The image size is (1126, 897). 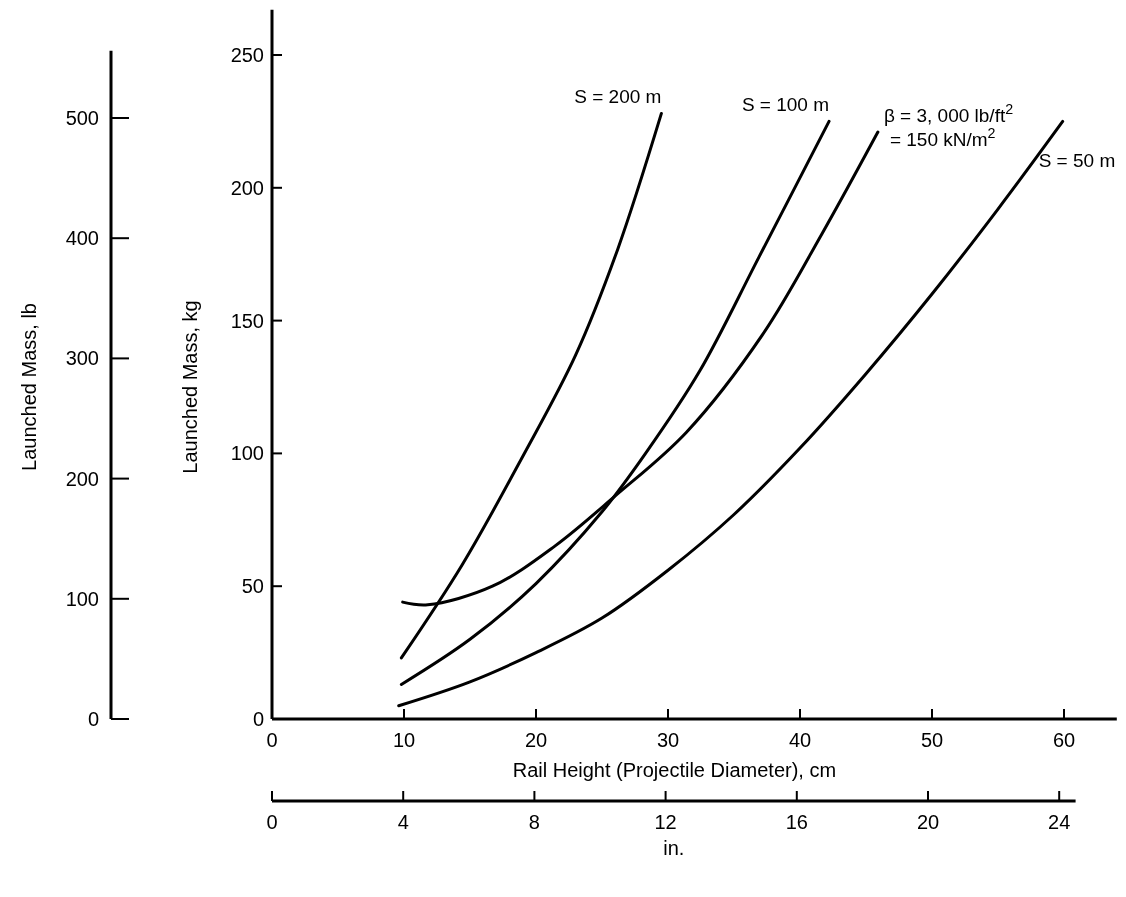 I want to click on y-axis-title: Launched Mass, kg, so click(x=190, y=387).